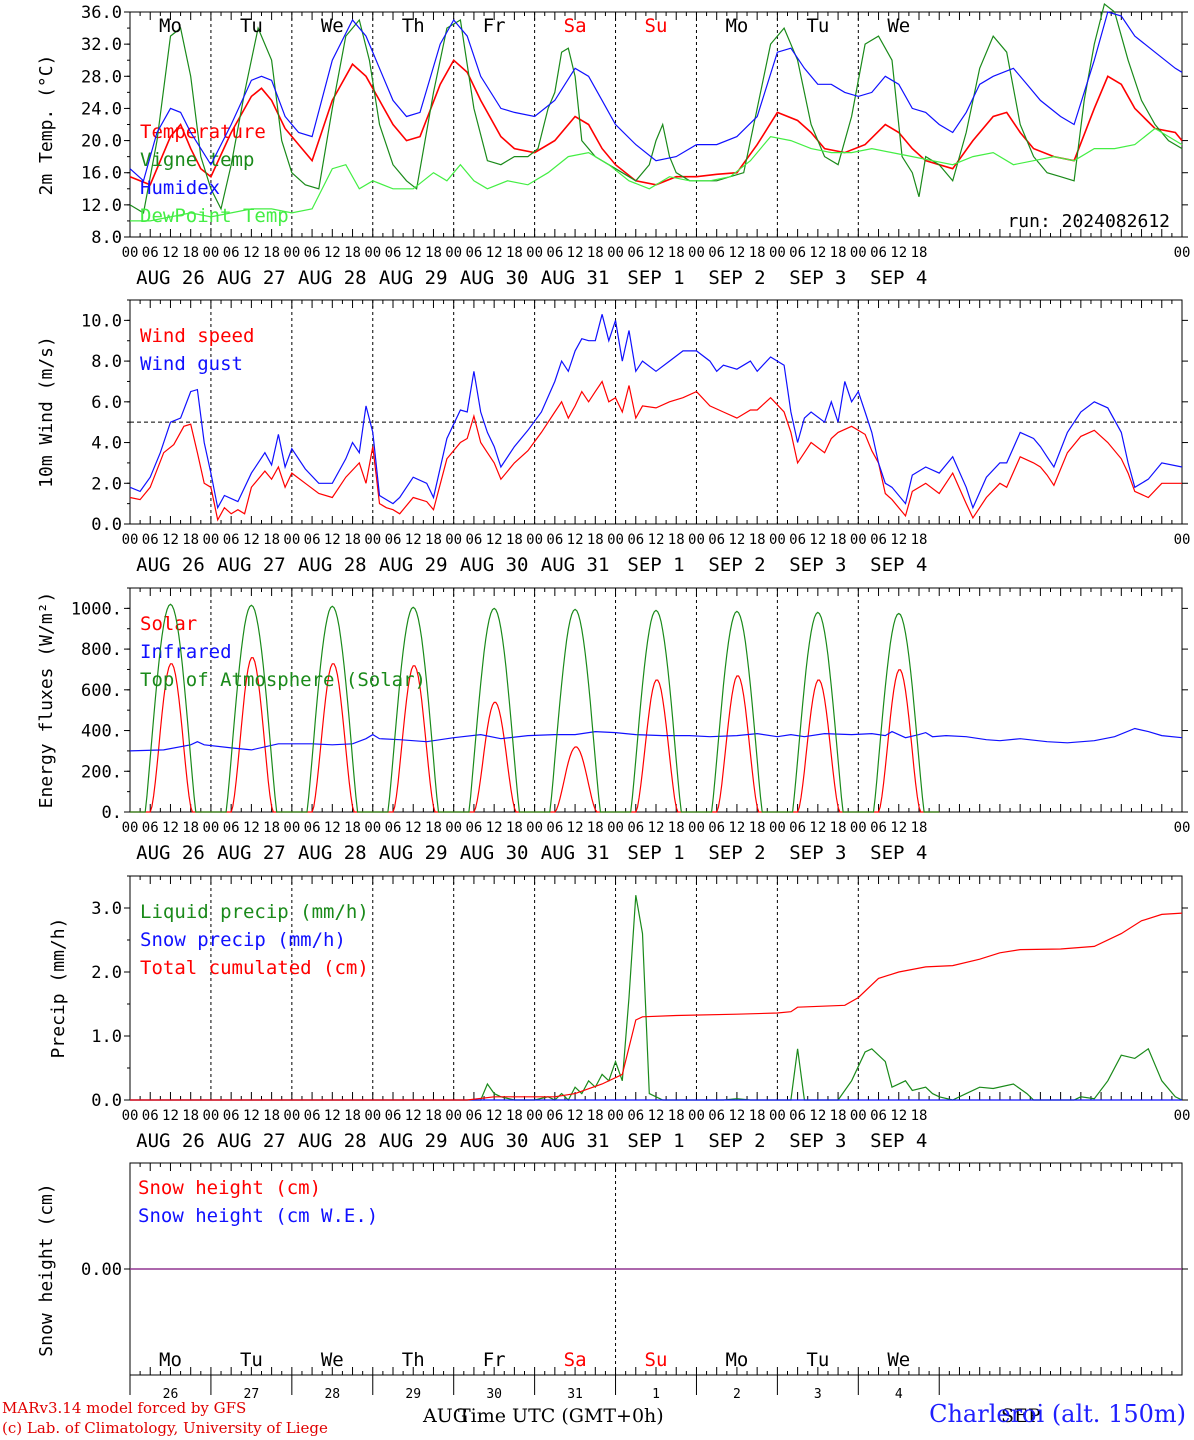 Image resolution: width=1194 pixels, height=1440 pixels. What do you see at coordinates (656, 26) in the screenshot?
I see `weekday-label-top: Su` at bounding box center [656, 26].